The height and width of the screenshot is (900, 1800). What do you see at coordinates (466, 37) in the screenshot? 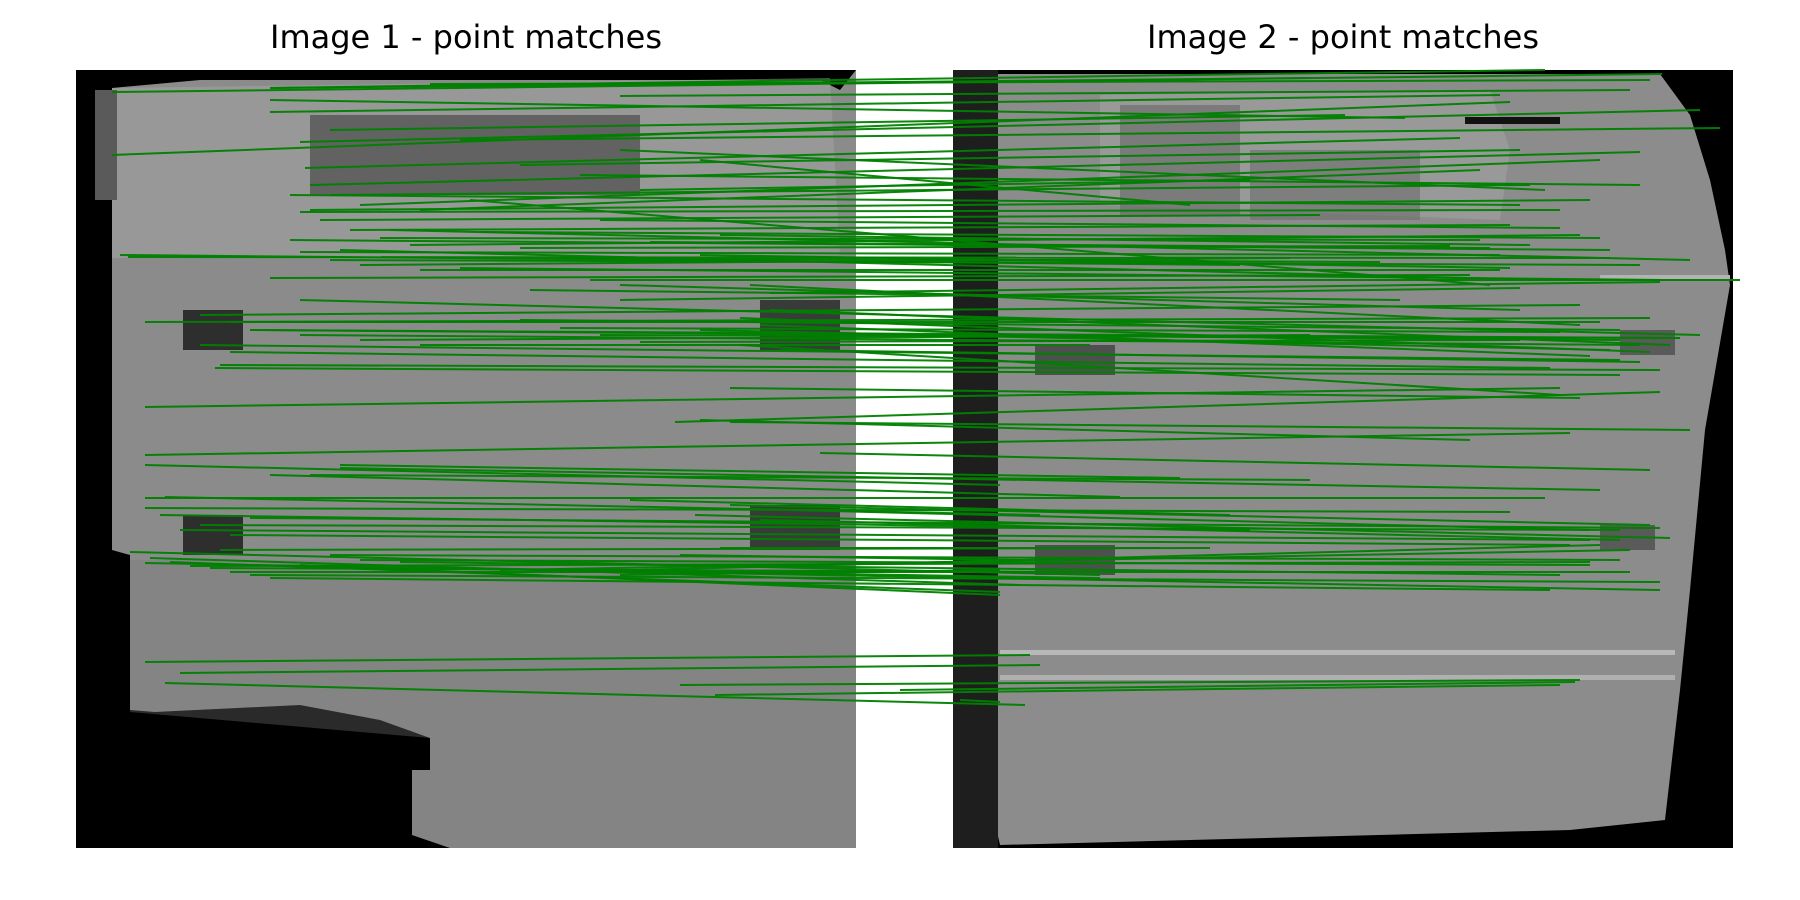
I see `image1-title: Image 1 - point matches` at bounding box center [466, 37].